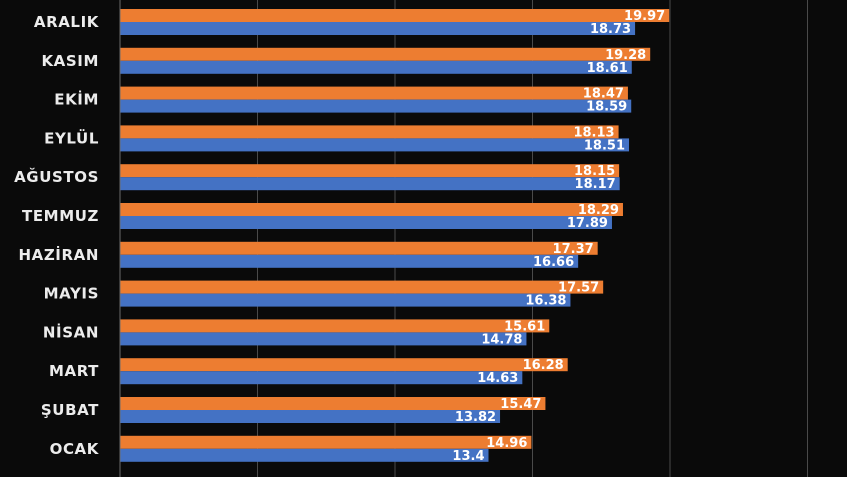  I want to click on data-label: 19.97, so click(644, 16).